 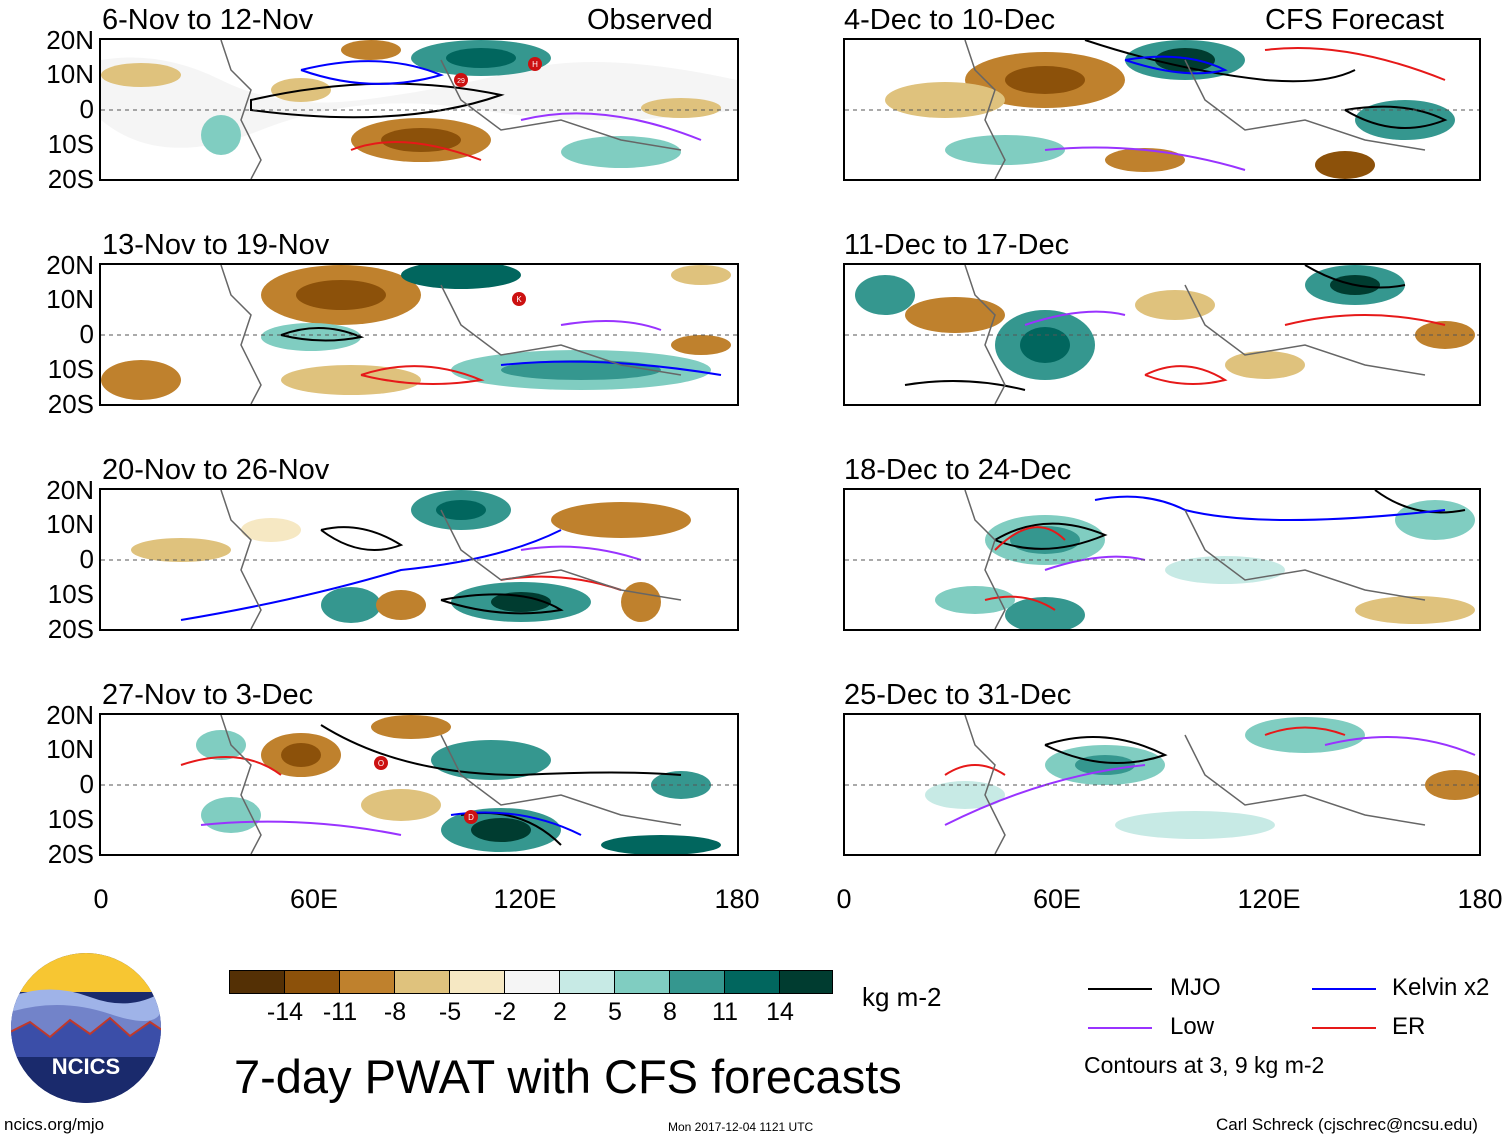 I want to click on colorbar-units: kg m-2, so click(x=902, y=997).